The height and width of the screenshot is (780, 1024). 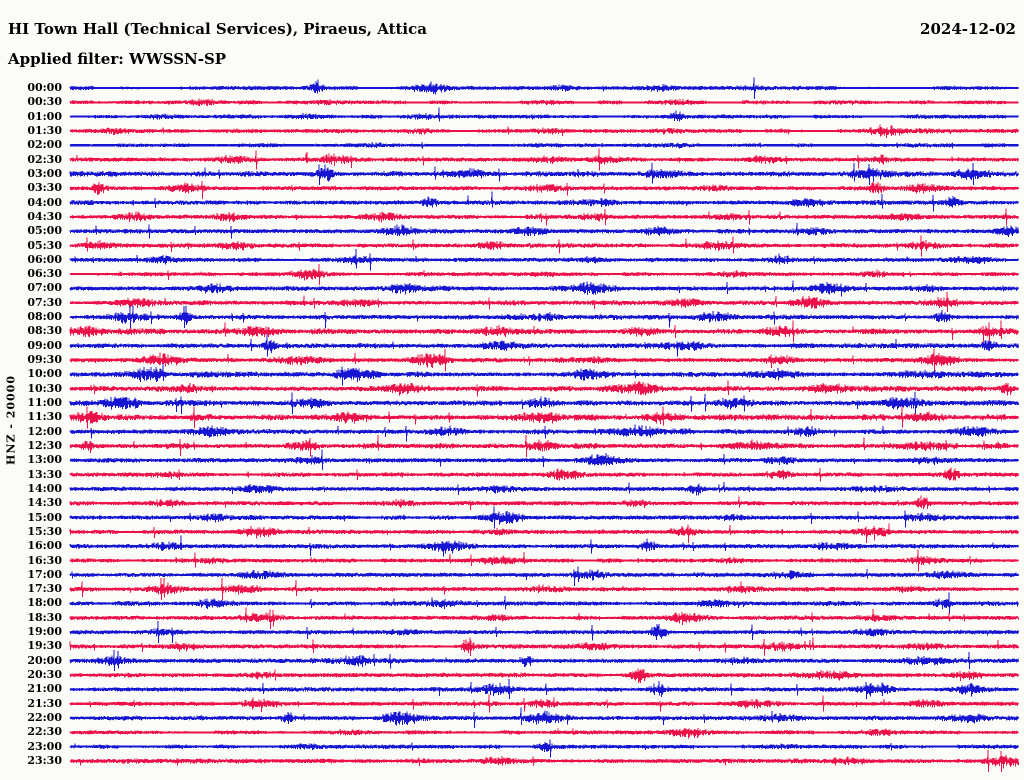 I want to click on time-label: 00:00, so click(x=44, y=87).